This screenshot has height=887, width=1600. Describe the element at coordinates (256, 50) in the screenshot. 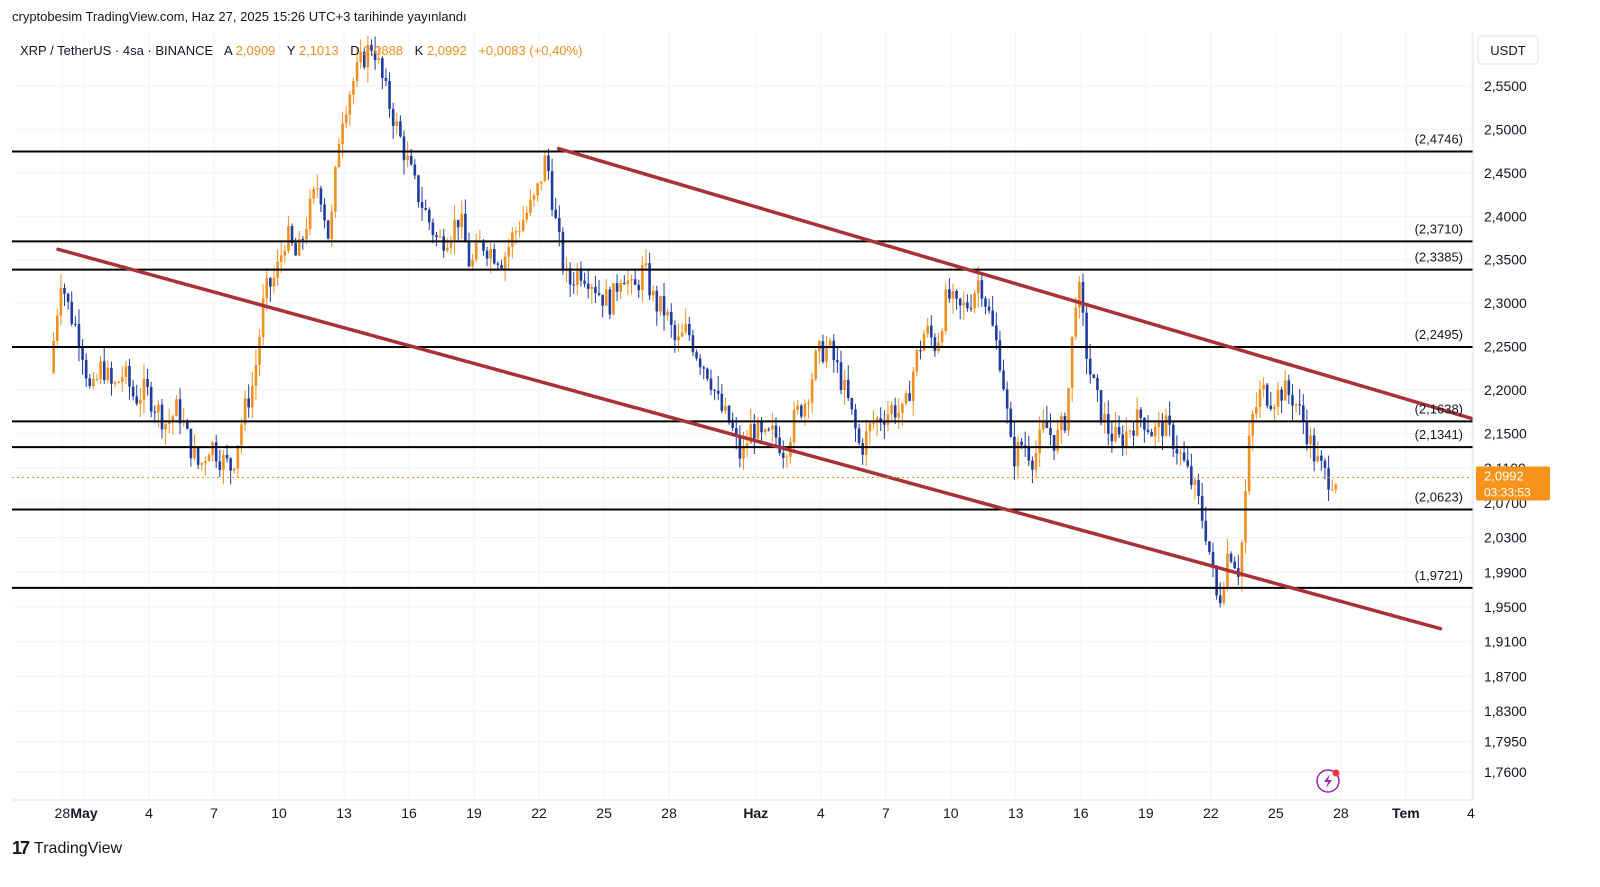

I see `legend-open-value: 2,0909` at that location.